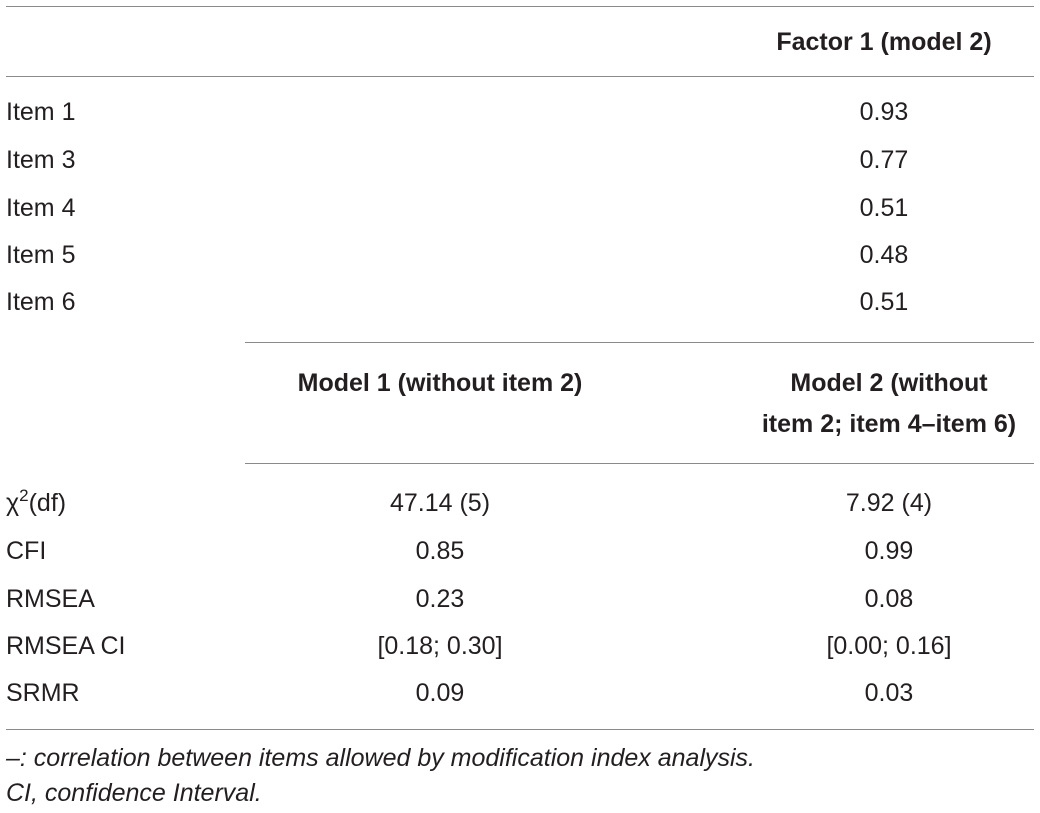 The image size is (1040, 813). Describe the element at coordinates (26, 551) in the screenshot. I see `fit-row-label: CFI` at that location.